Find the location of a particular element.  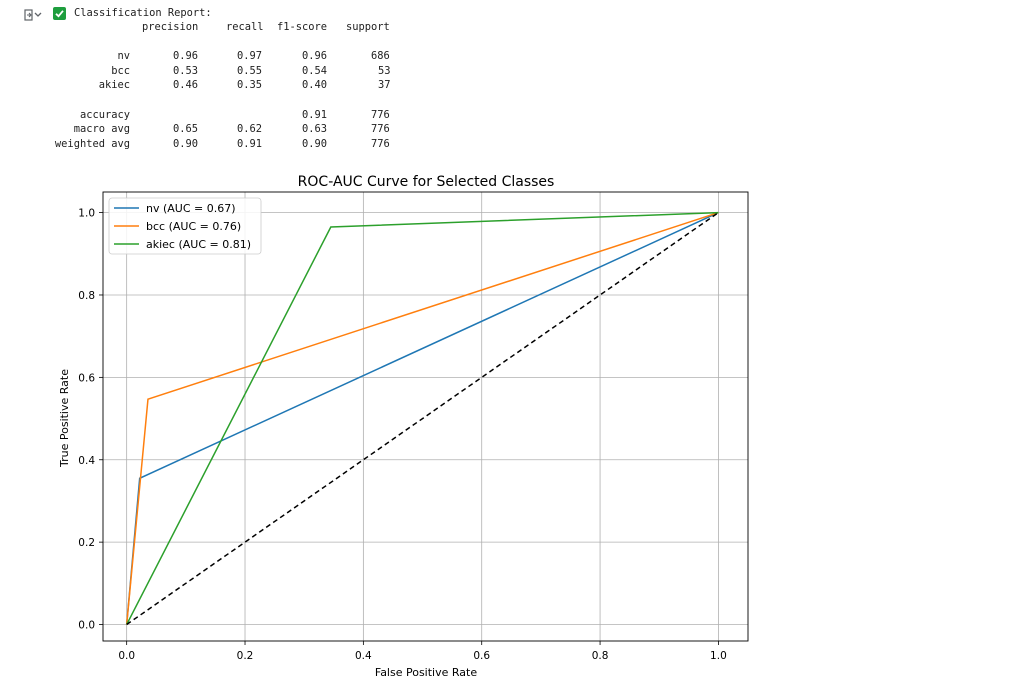

row-f1: 0.96 is located at coordinates (315, 56).